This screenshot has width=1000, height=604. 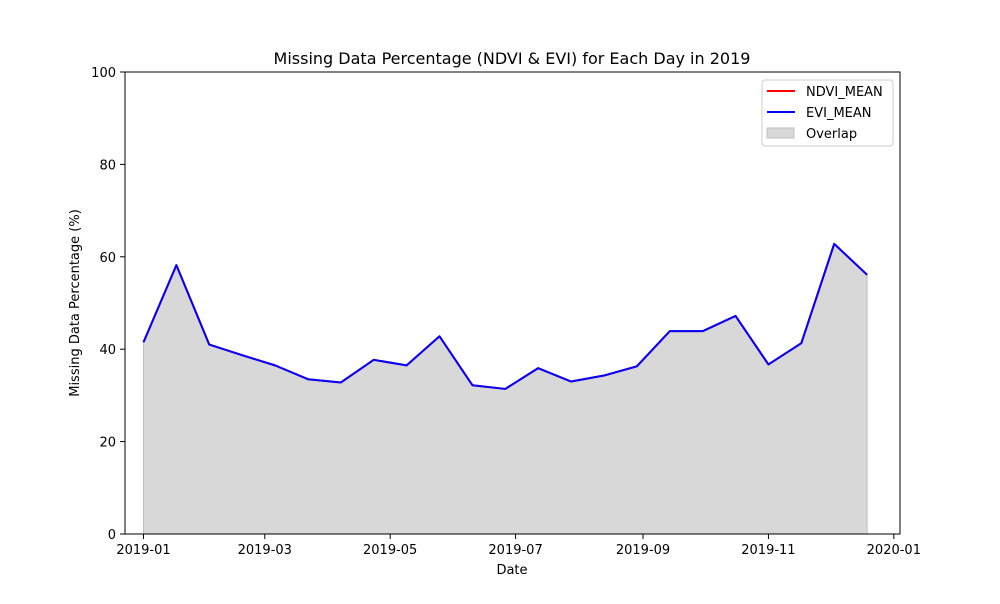 What do you see at coordinates (780, 133) in the screenshot?
I see `legend-swatch-overlap` at bounding box center [780, 133].